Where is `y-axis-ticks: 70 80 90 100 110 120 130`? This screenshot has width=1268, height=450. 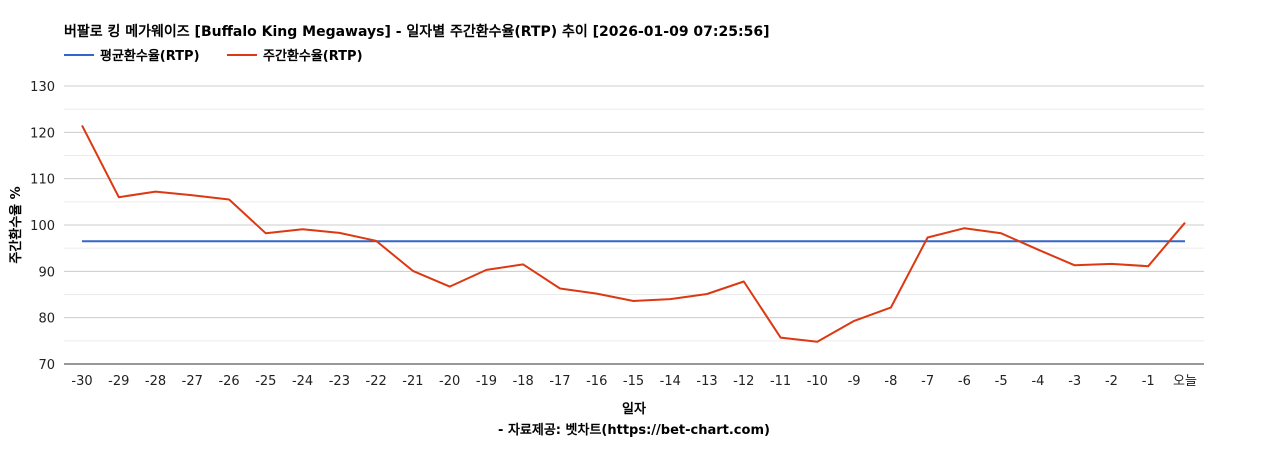 y-axis-ticks: 70 80 90 100 110 120 130 is located at coordinates (42, 226).